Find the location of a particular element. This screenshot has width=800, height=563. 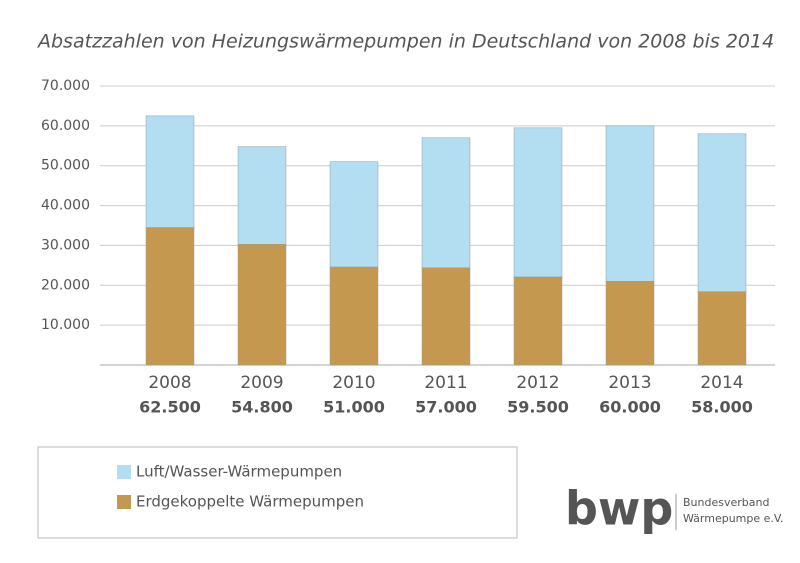

total-label: 54.800 is located at coordinates (262, 407).